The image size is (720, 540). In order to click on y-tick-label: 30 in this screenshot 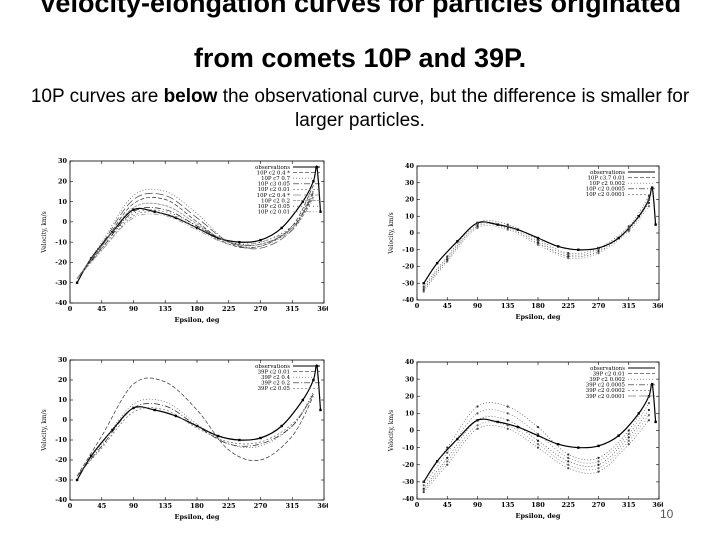, I will do `click(410, 379)`.